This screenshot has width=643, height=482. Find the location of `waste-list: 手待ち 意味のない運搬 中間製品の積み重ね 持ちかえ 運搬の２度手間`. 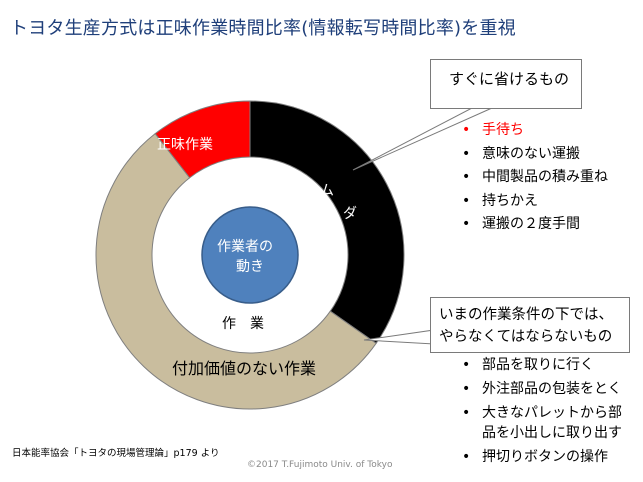

waste-list: 手待ち 意味のない運搬 中間製品の積み重ね 持ちかえ 運搬の２度手間 is located at coordinates (532, 179).